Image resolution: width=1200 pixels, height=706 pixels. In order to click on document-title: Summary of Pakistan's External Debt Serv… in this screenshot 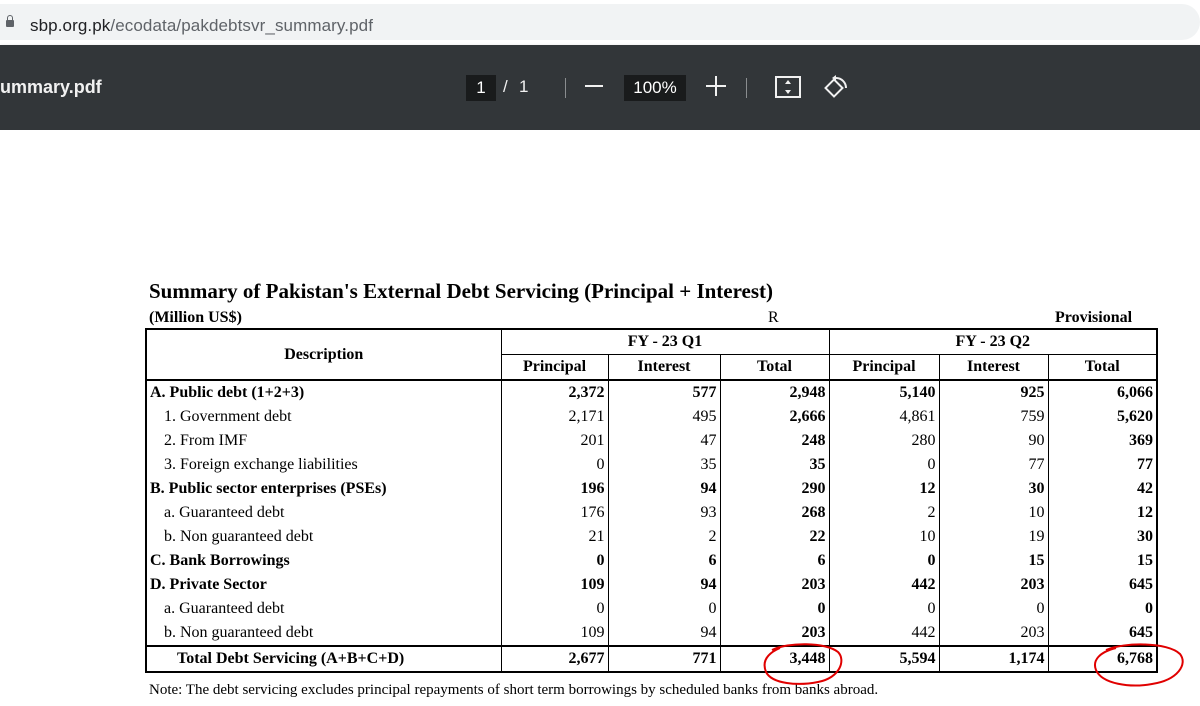, I will do `click(461, 291)`.